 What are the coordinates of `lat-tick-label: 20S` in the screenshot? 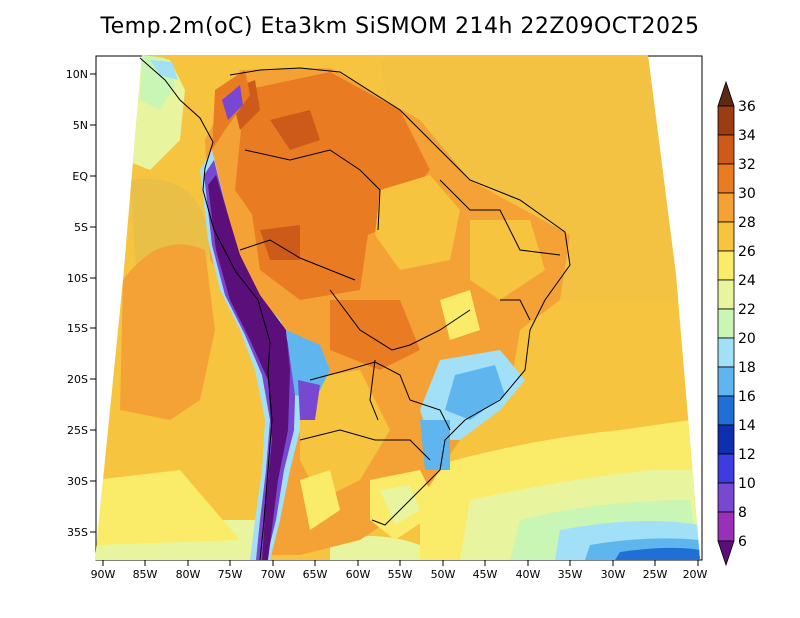 It's located at (77, 379).